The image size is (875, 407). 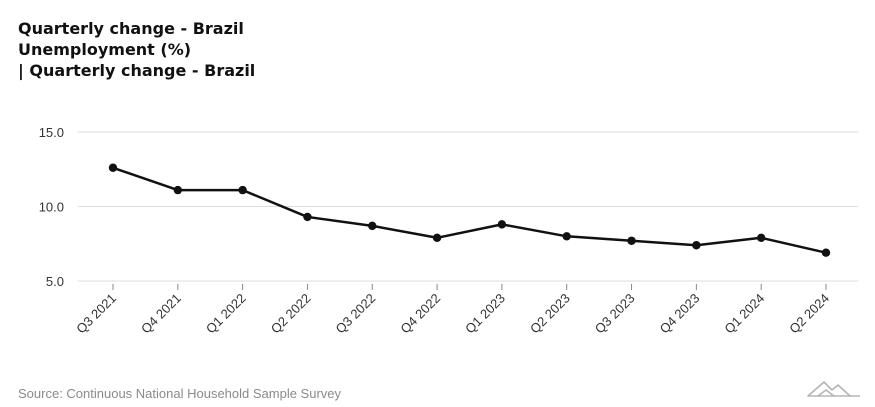 I want to click on data-point-q3-2021, so click(x=113, y=167).